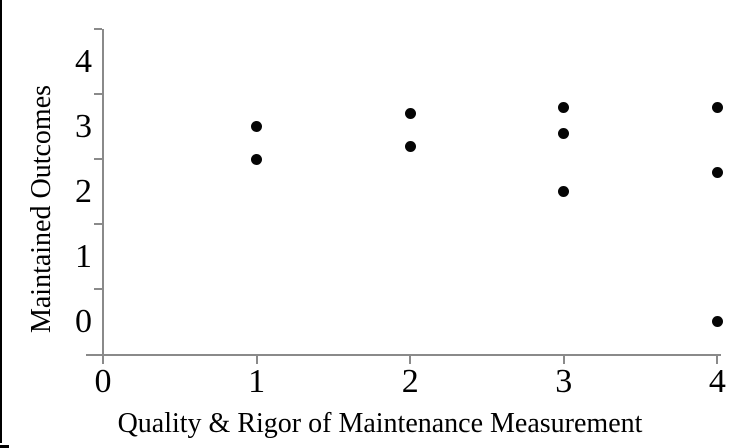 This screenshot has height=448, width=752. What do you see at coordinates (4, 446) in the screenshot?
I see `page-bottom-corner-mark` at bounding box center [4, 446].